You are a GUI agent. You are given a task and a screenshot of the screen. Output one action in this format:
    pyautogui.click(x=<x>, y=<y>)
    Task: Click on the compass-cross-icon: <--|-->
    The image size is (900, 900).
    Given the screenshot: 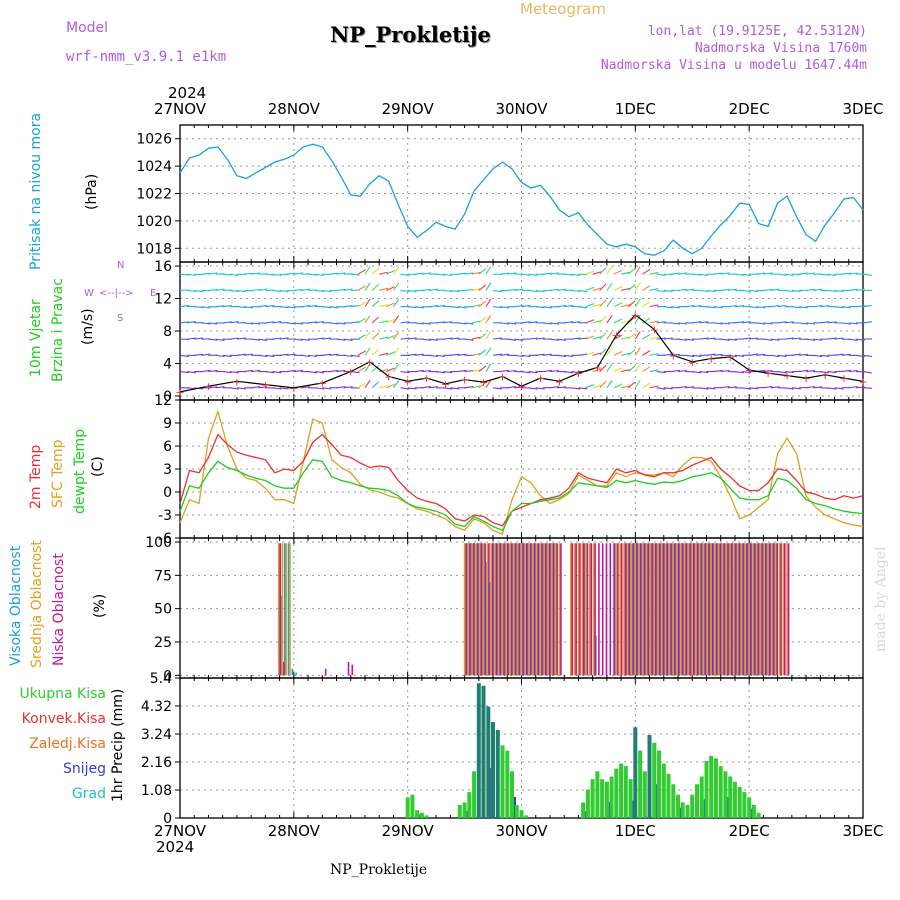 What is the action you would take?
    pyautogui.click(x=116, y=293)
    